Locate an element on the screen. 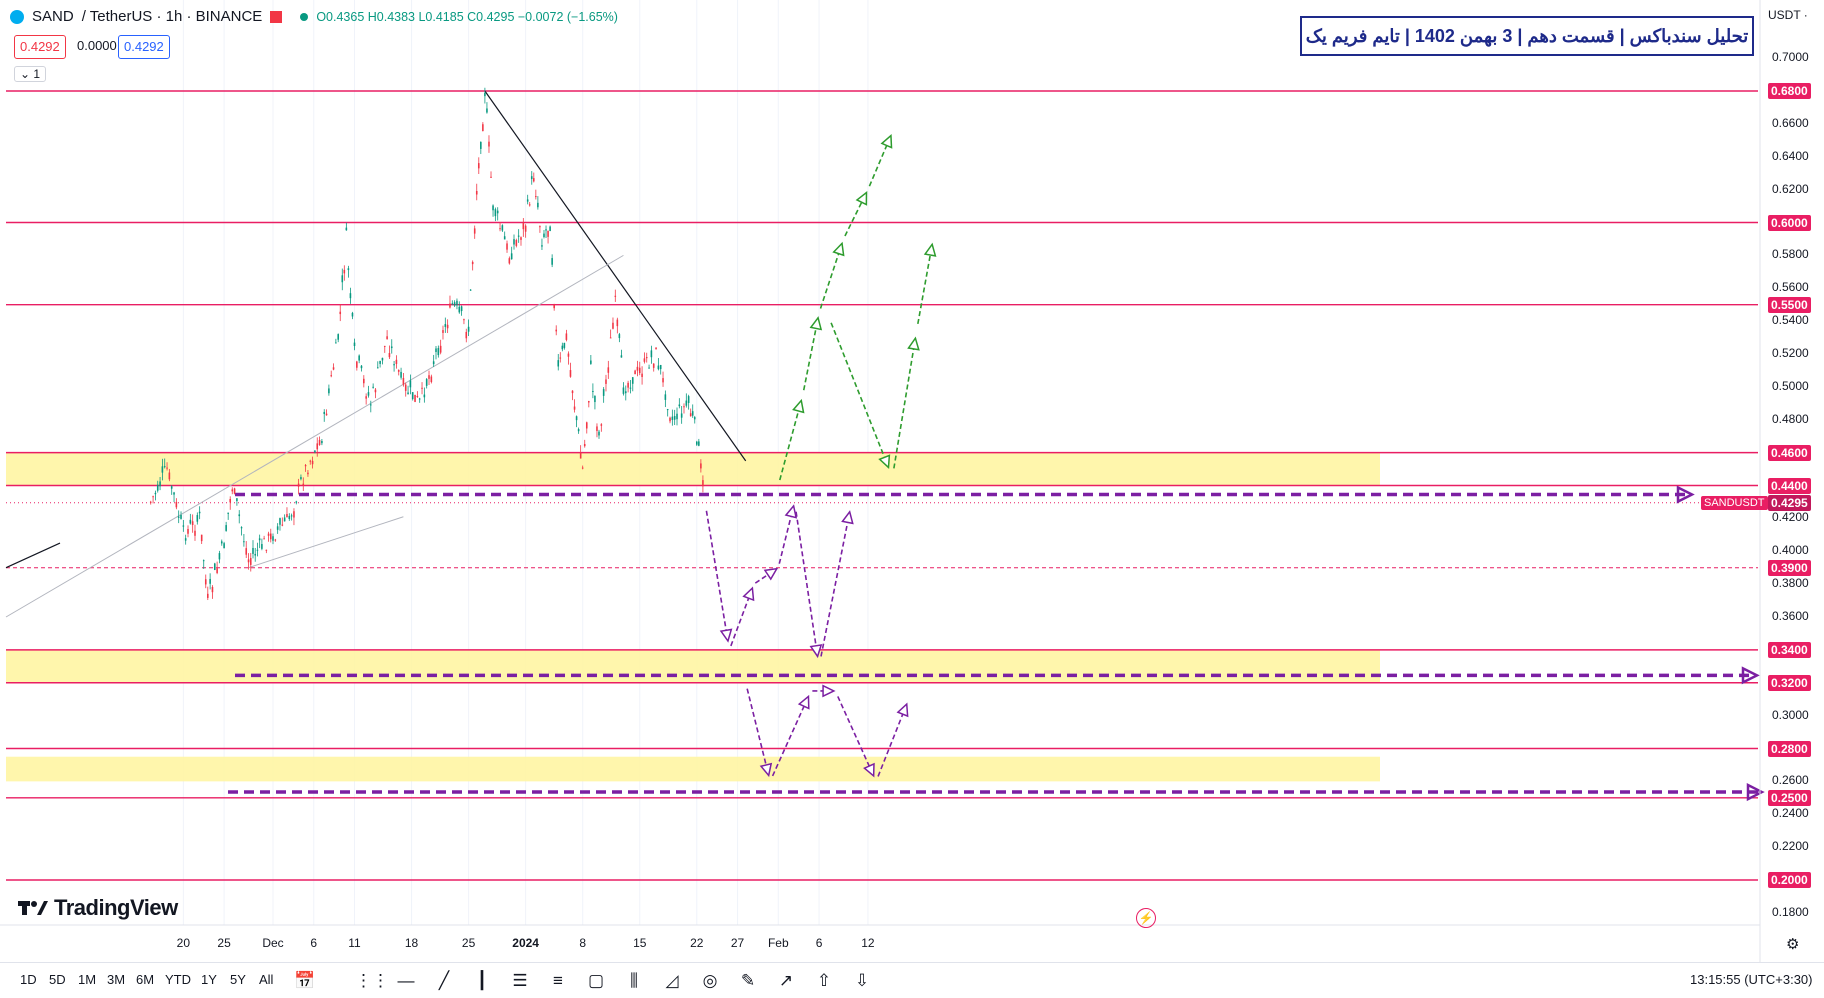 This screenshot has width=1824, height=998. arrow-down-icon: ⇩ is located at coordinates (862, 980).